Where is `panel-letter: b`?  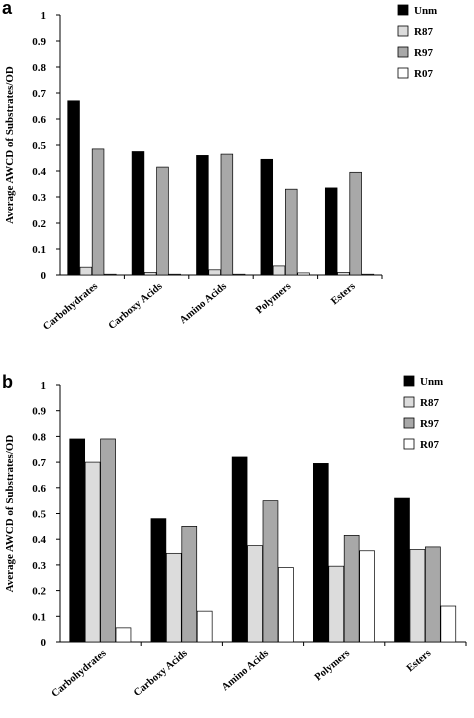 panel-letter: b is located at coordinates (7, 382).